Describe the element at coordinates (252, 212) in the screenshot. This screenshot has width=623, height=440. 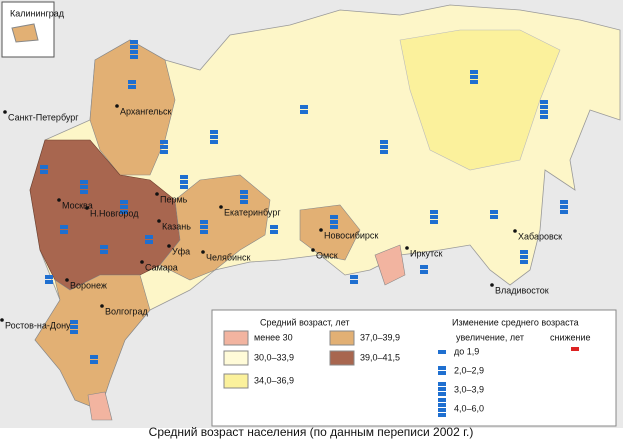
I see `city-label: Екатеринбург` at that location.